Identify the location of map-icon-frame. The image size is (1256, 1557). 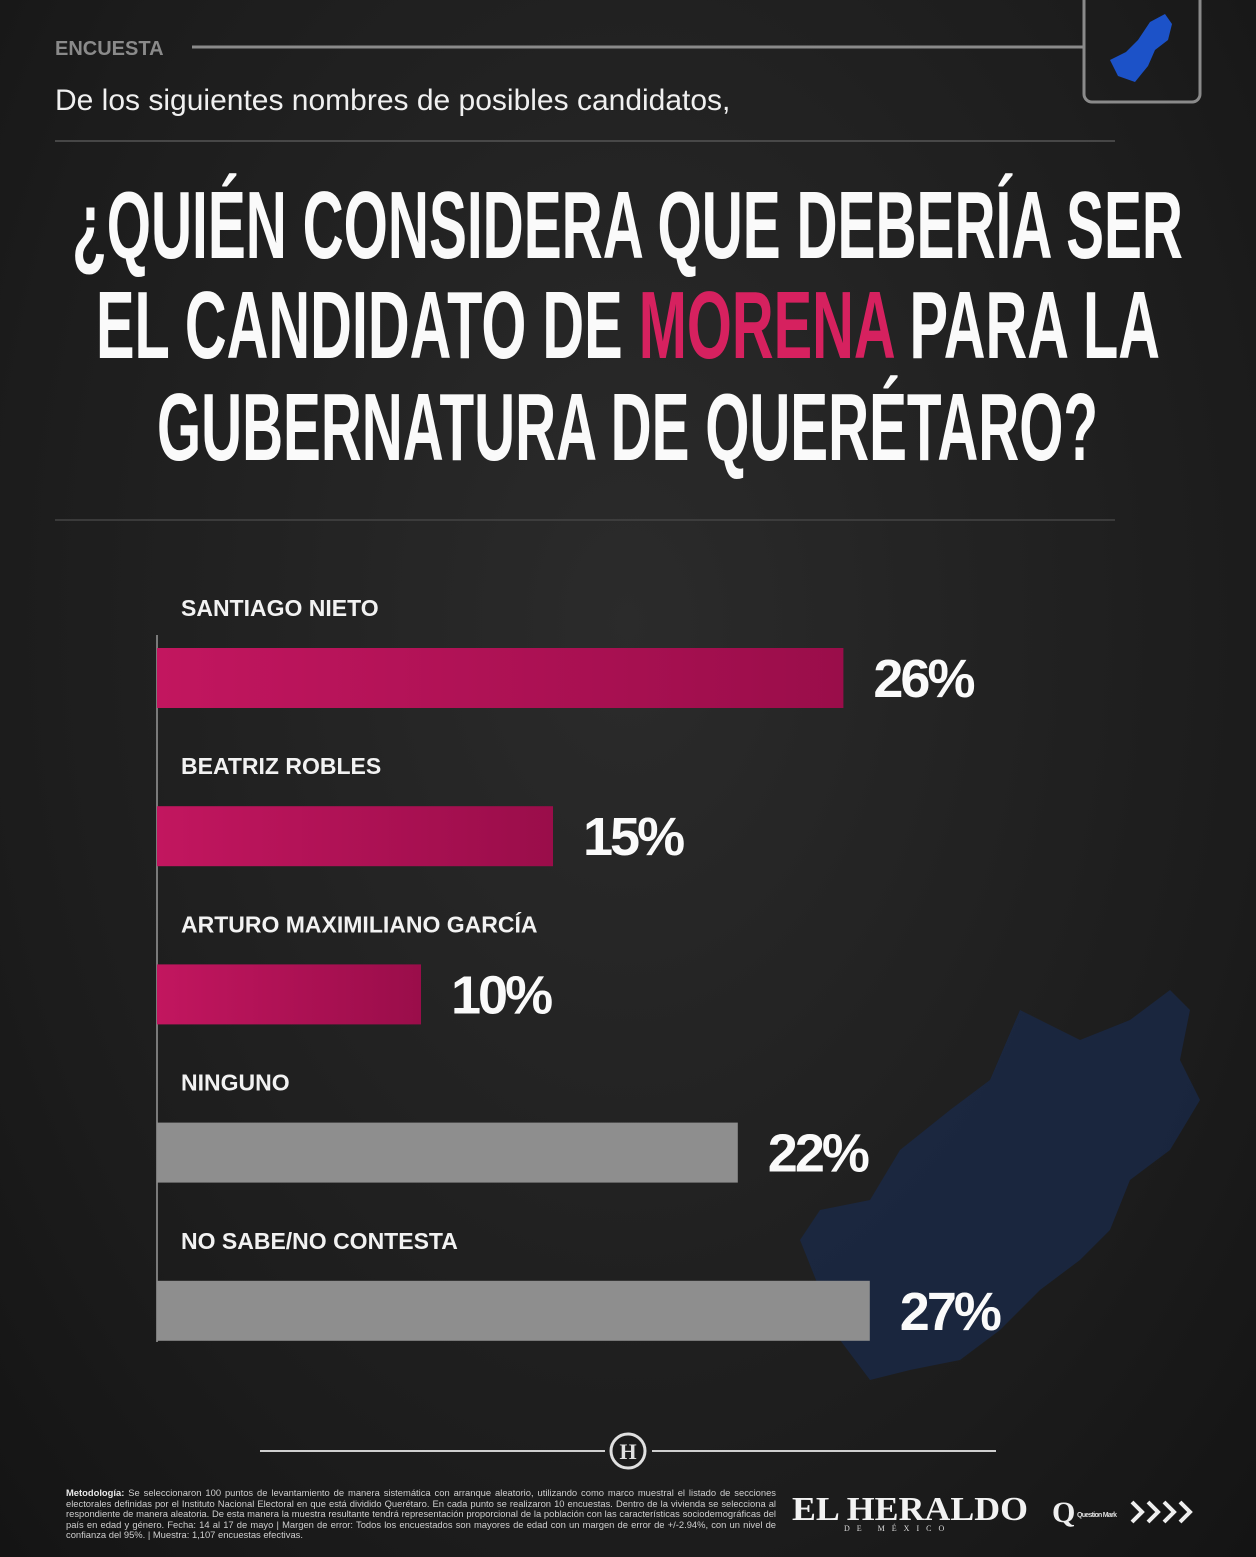
(1142, 52).